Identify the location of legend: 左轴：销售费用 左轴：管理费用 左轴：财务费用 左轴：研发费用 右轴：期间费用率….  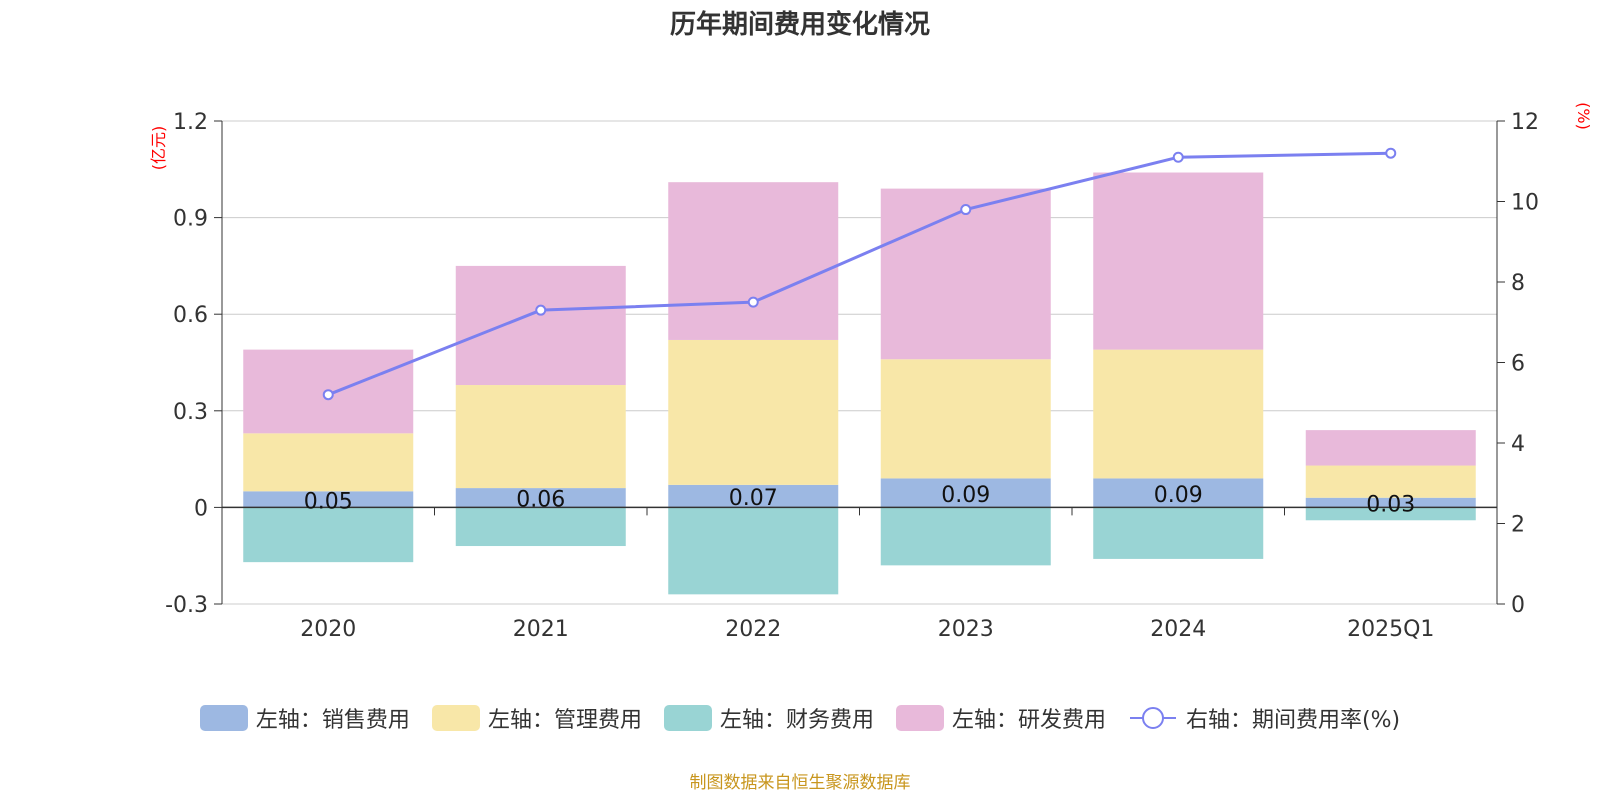
(800, 718).